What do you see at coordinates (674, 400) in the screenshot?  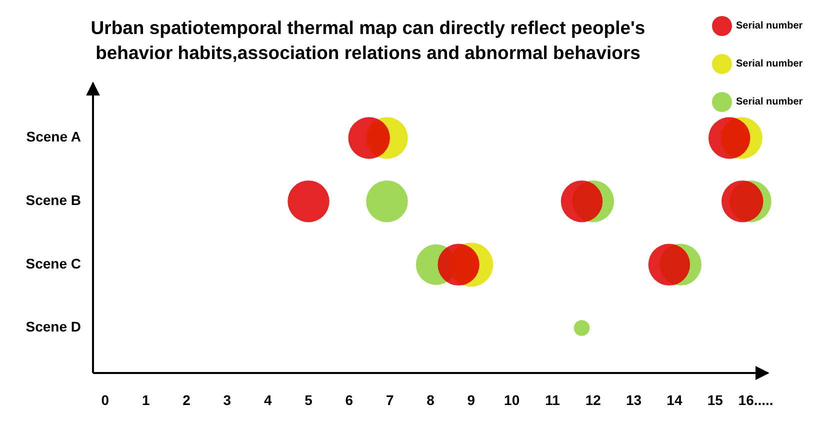 I see `x-tick-label: 14` at bounding box center [674, 400].